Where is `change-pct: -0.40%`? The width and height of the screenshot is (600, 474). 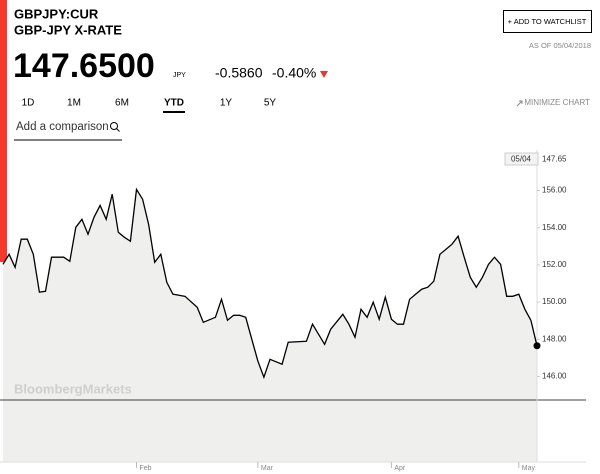
change-pct: -0.40% is located at coordinates (294, 73).